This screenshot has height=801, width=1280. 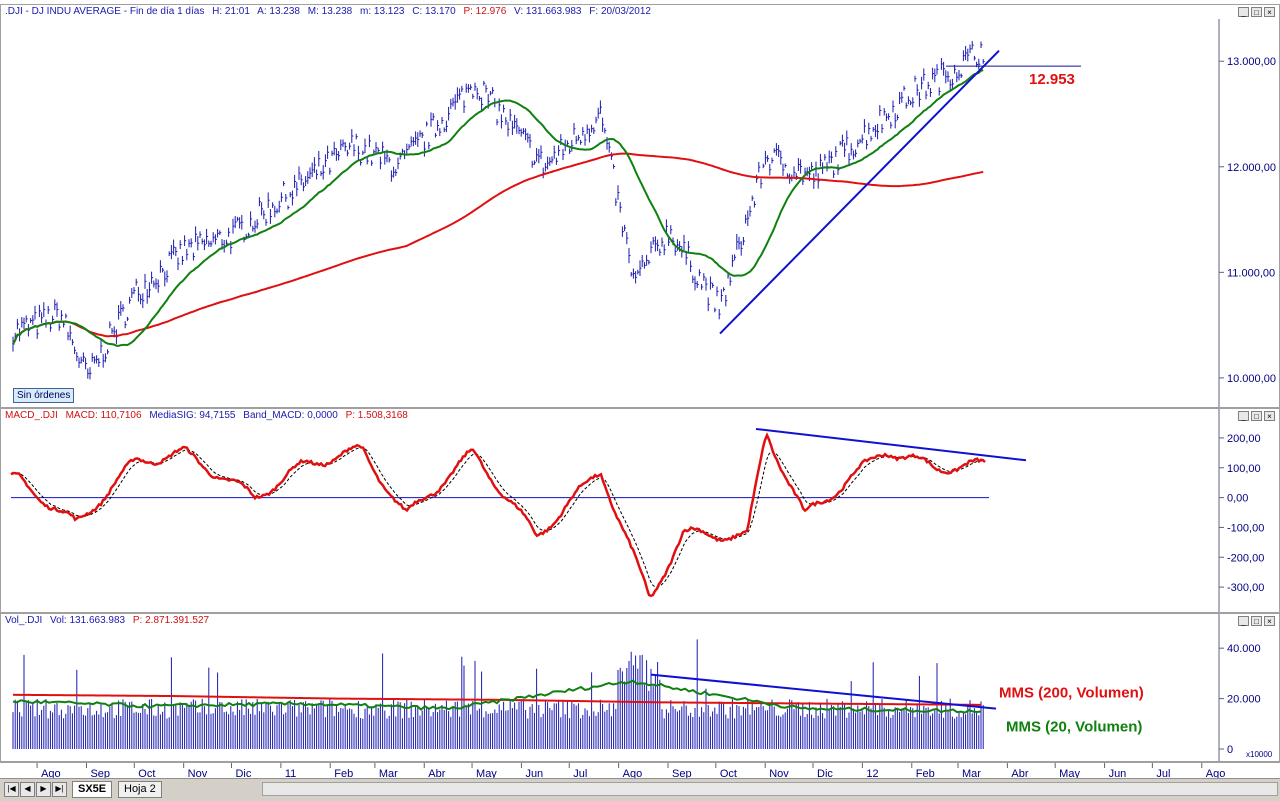 I want to click on tab-sx5e: SX5E, so click(x=92, y=789).